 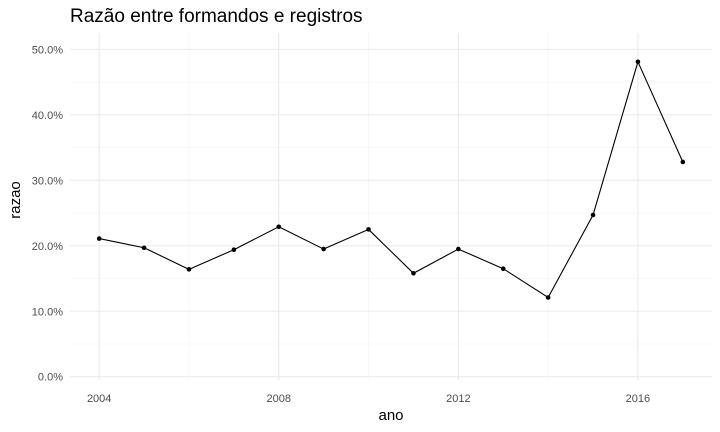 What do you see at coordinates (216, 16) in the screenshot?
I see `chart-title: Razão entre formandos e registros` at bounding box center [216, 16].